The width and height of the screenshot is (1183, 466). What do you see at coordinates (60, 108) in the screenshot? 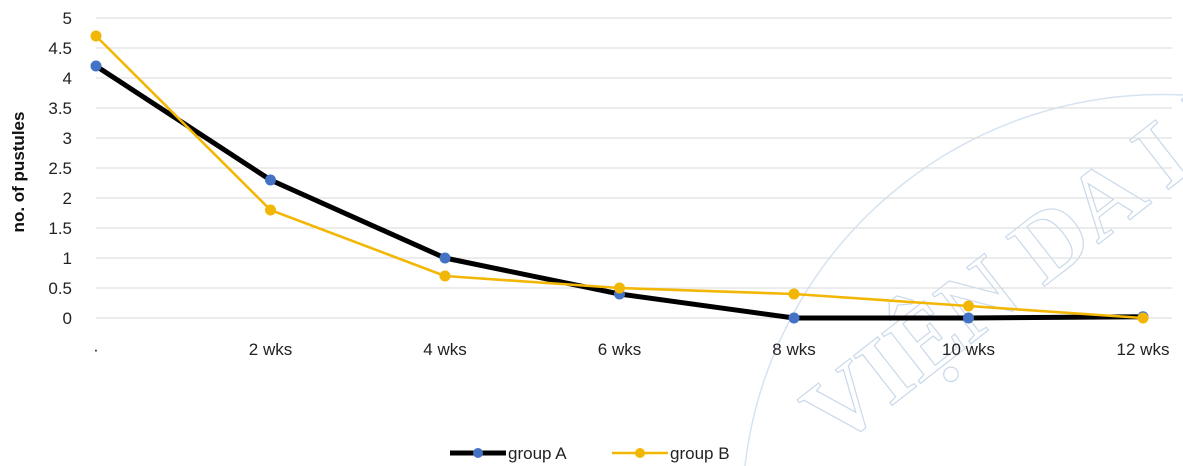
I see `y-tick-label: 3.5` at bounding box center [60, 108].